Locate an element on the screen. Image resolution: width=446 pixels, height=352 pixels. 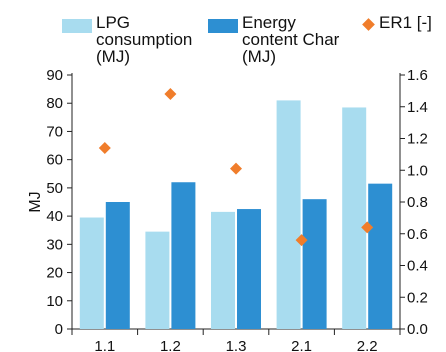
y-tick-label-left-9: 90 is located at coordinates (54, 75).